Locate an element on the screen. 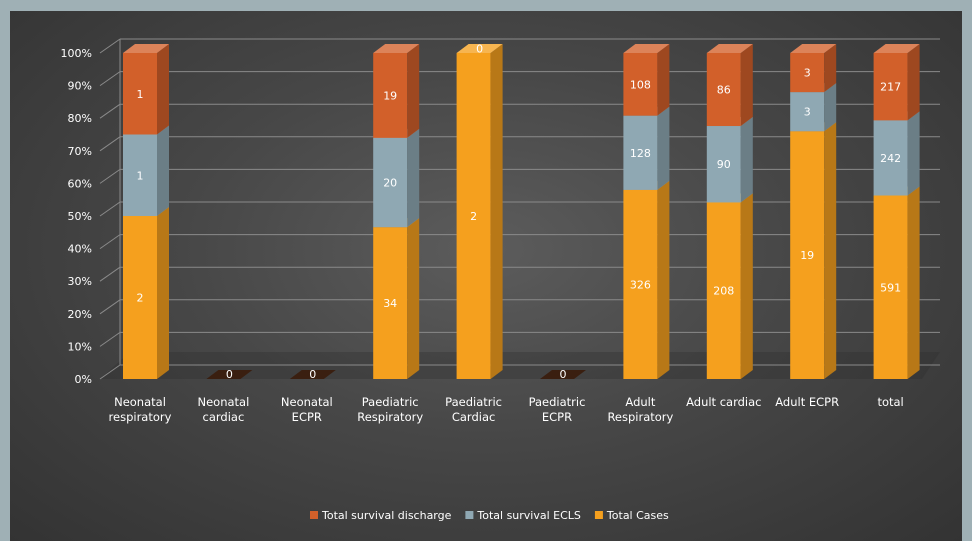 This screenshot has width=972, height=541. data-label: 217 is located at coordinates (890, 87).